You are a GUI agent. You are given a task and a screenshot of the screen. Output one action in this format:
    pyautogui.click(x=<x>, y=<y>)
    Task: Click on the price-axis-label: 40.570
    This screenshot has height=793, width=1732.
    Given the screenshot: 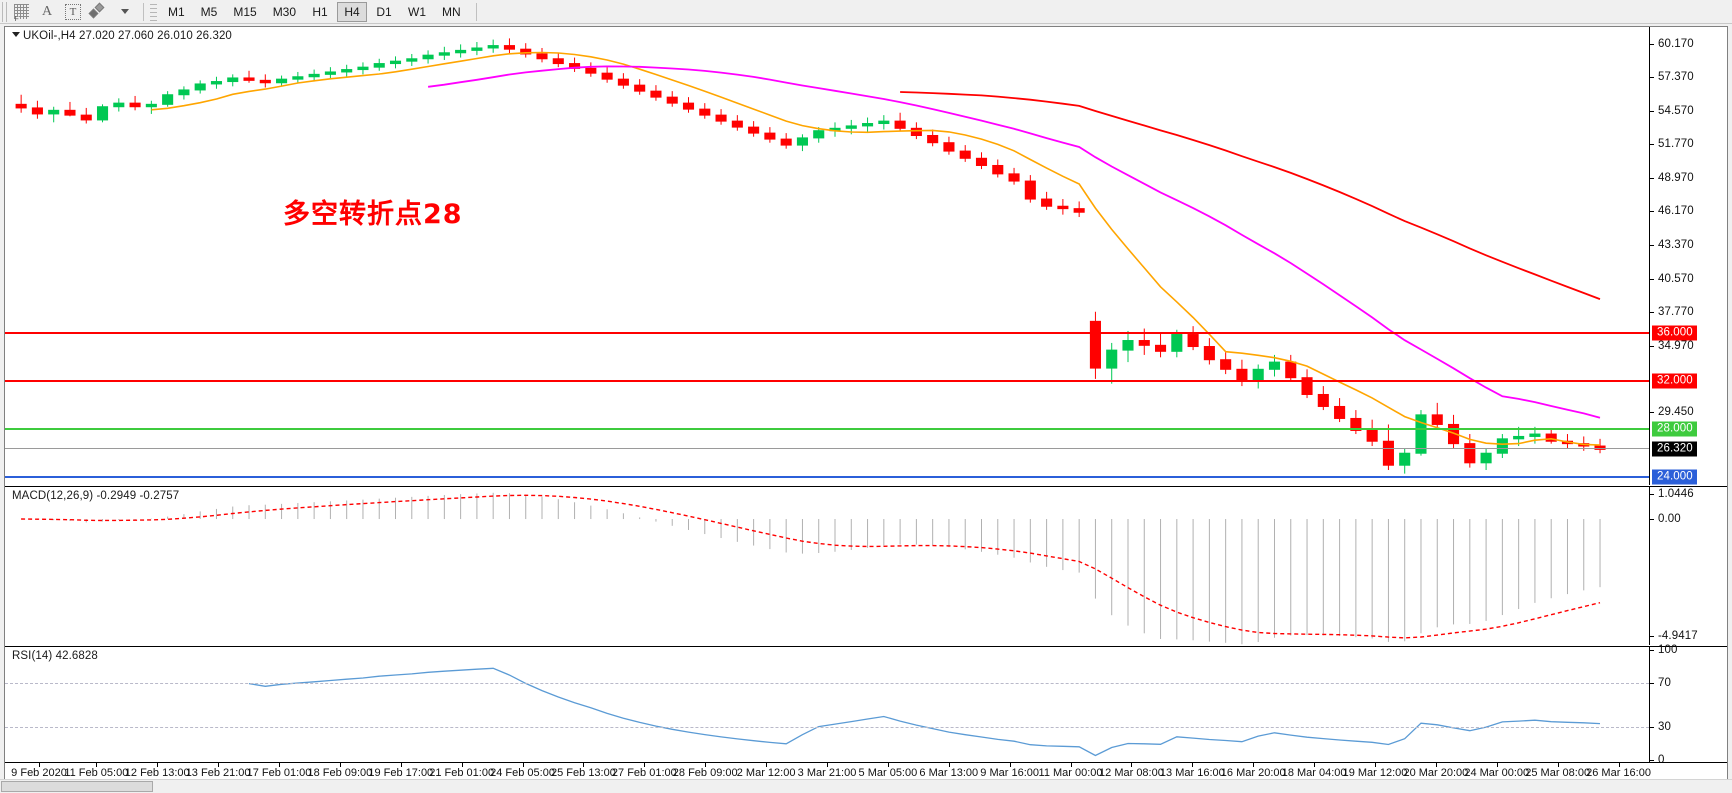 What is the action you would take?
    pyautogui.click(x=1676, y=278)
    